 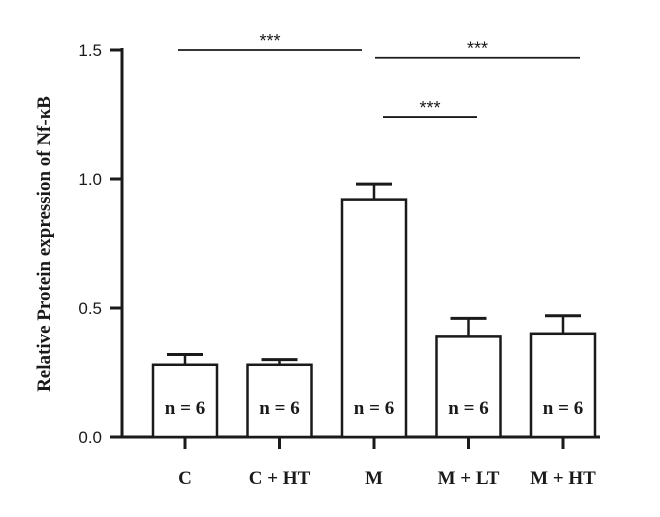 I want to click on x-tick-label: M + HT, so click(x=563, y=478).